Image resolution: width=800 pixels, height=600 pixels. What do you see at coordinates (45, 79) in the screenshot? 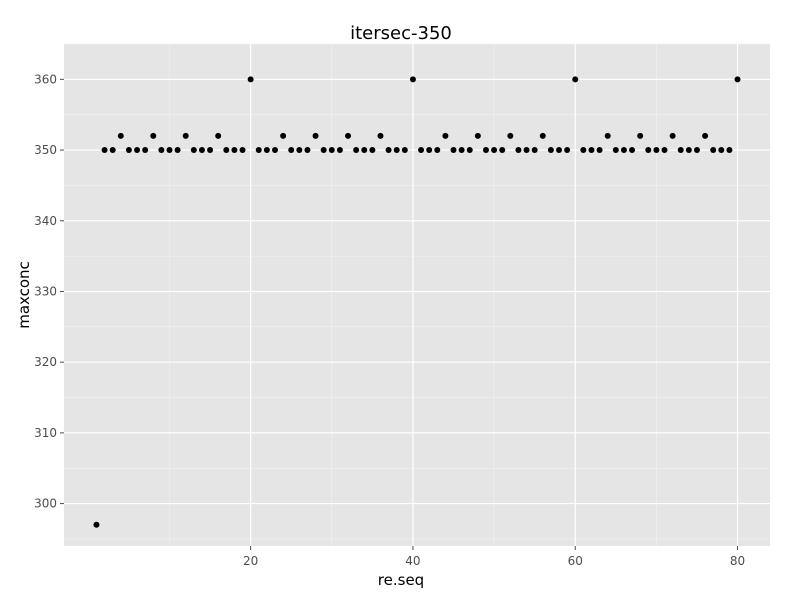
I see `y-tick-label: 360` at bounding box center [45, 79].